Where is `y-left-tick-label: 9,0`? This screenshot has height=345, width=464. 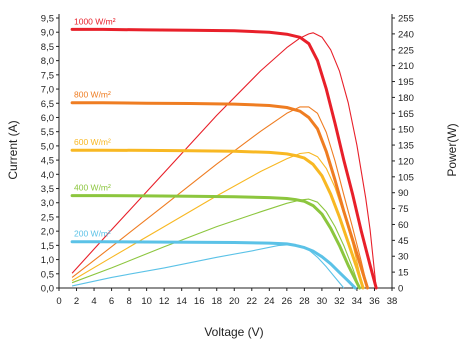
y-left-tick-label: 9,0 is located at coordinates (47, 33).